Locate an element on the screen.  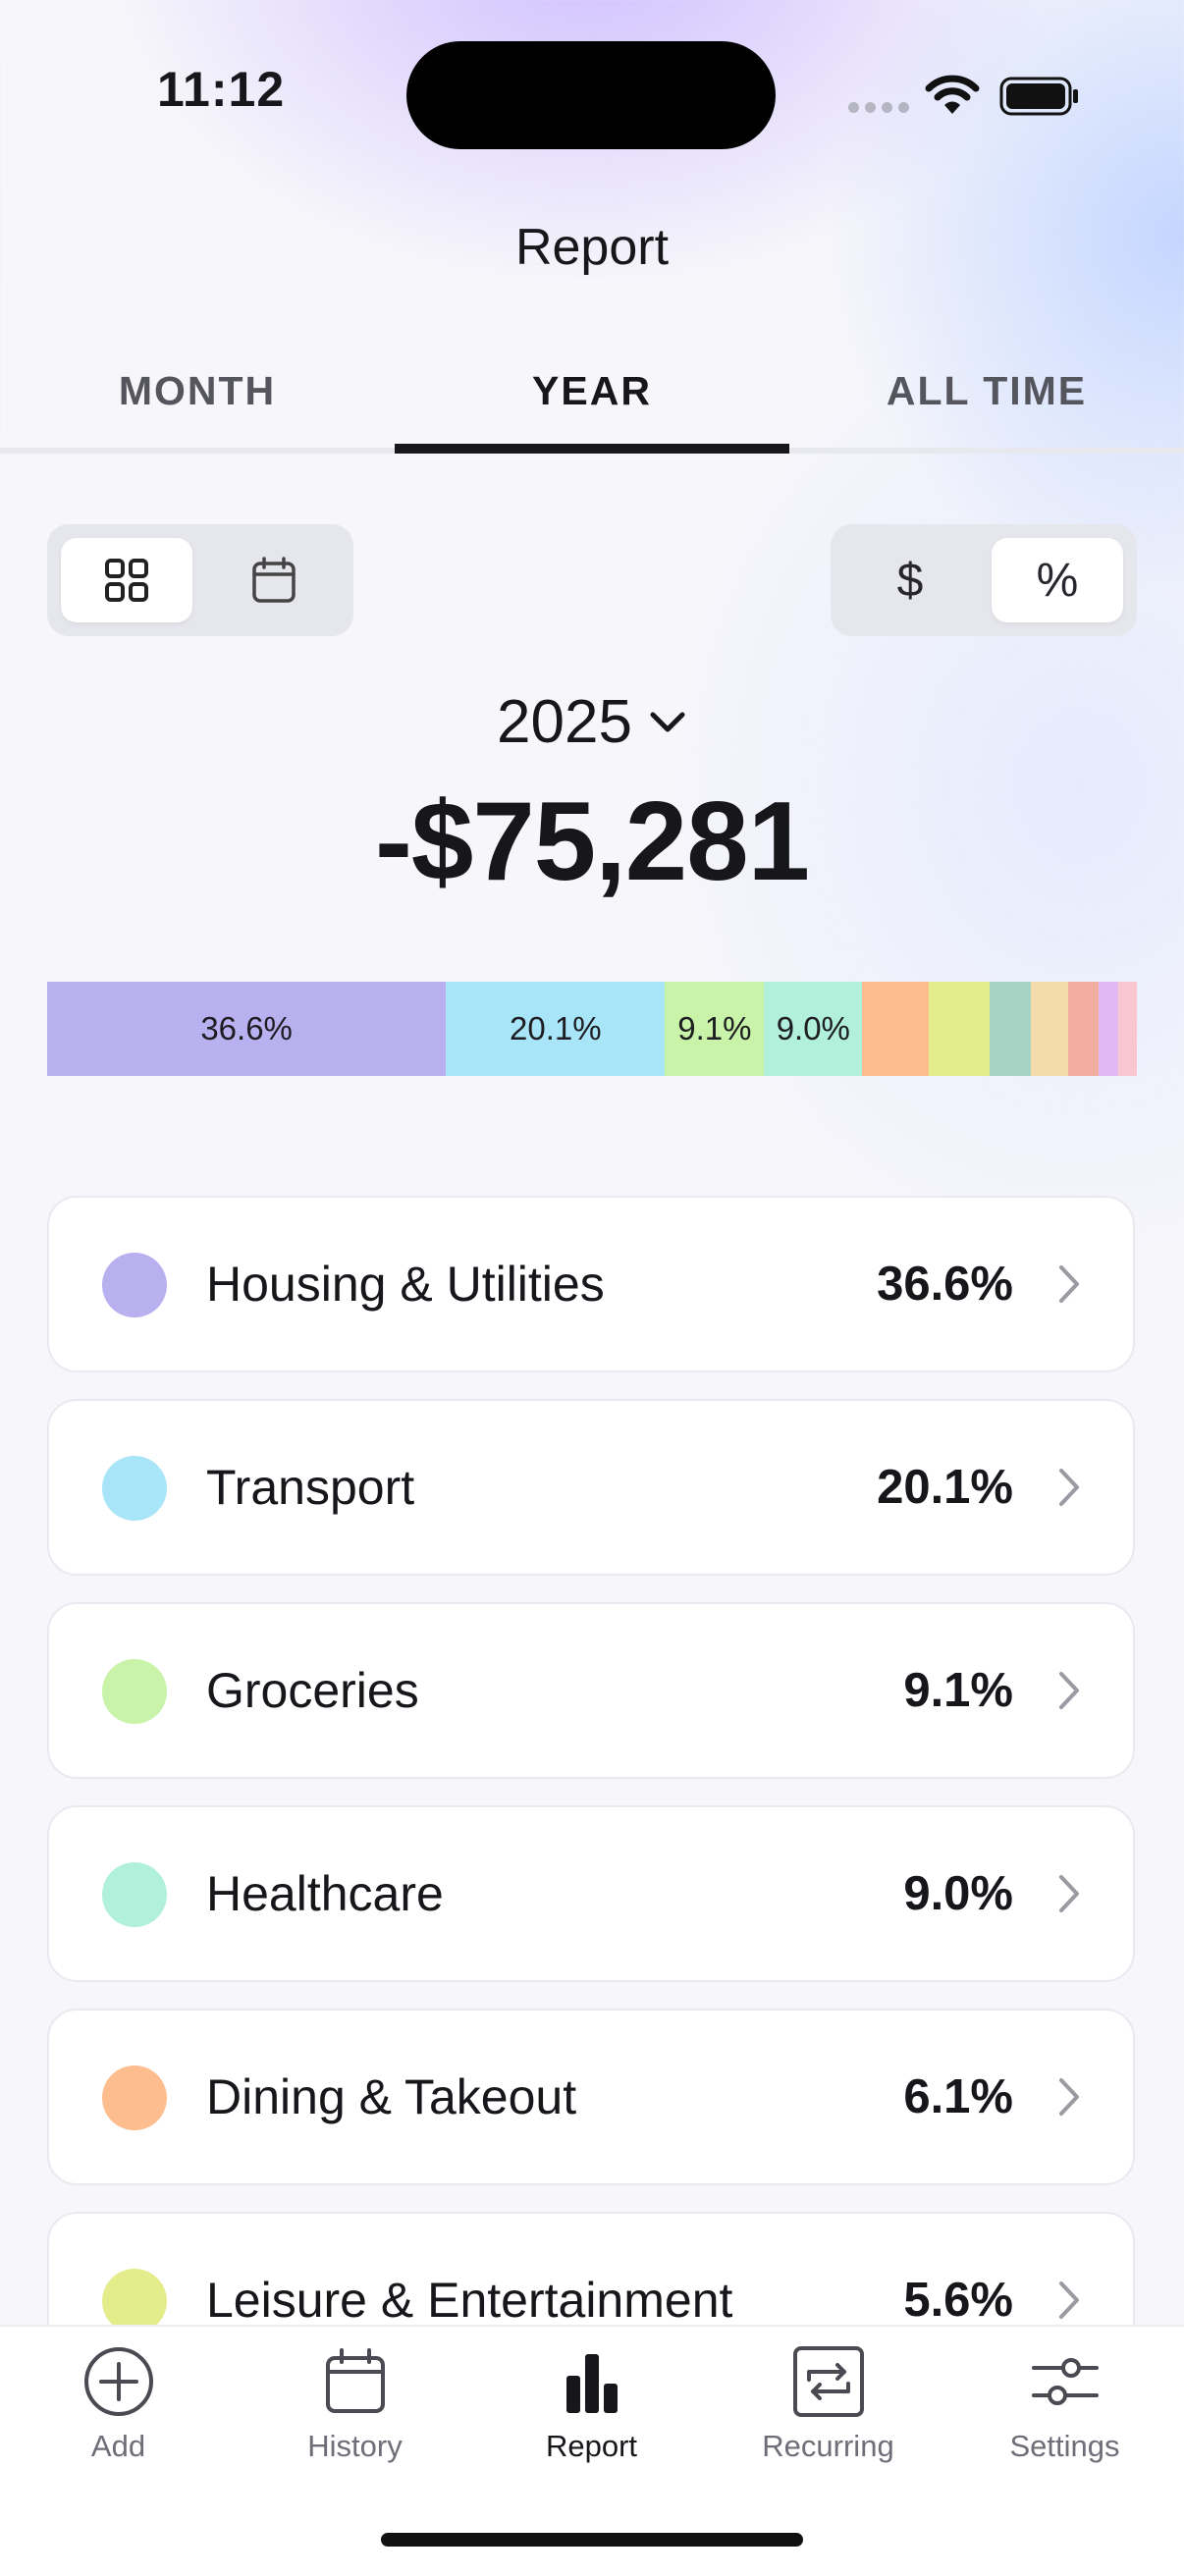
category-percent: 6.1% is located at coordinates (958, 2096).